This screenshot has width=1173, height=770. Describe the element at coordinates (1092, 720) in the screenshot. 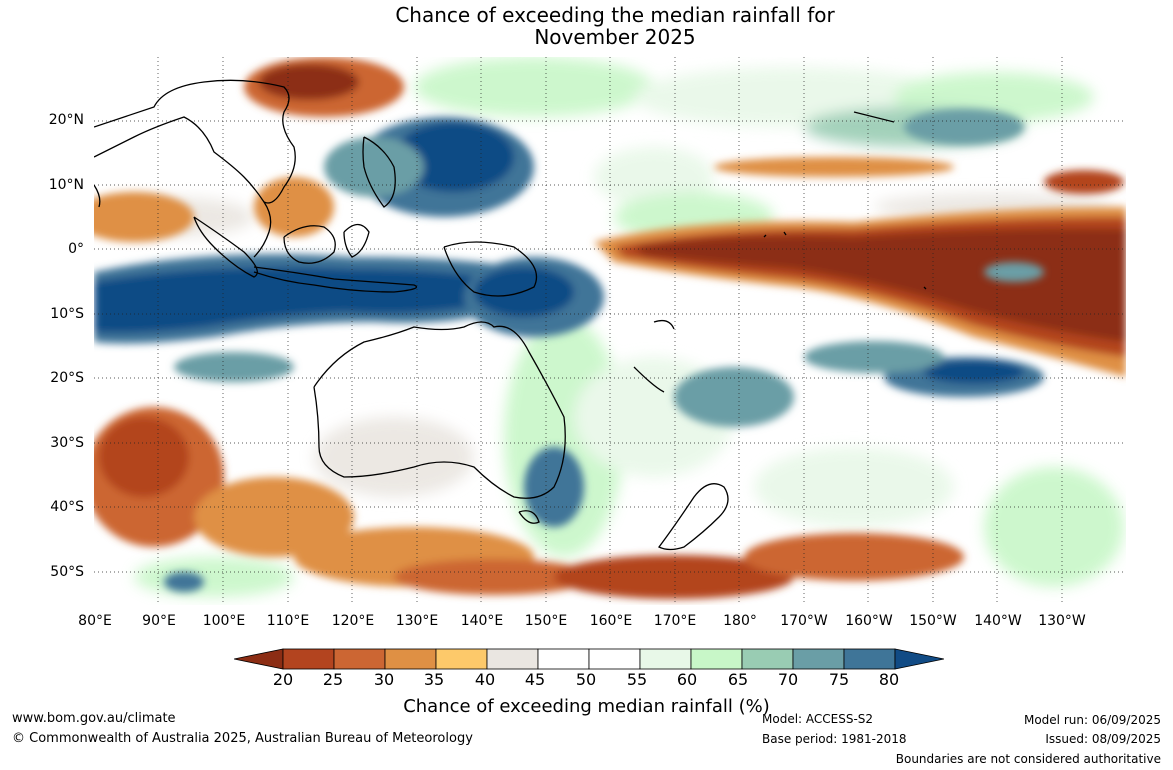

I see `model-run-date: Model run: 06/09/2025` at that location.